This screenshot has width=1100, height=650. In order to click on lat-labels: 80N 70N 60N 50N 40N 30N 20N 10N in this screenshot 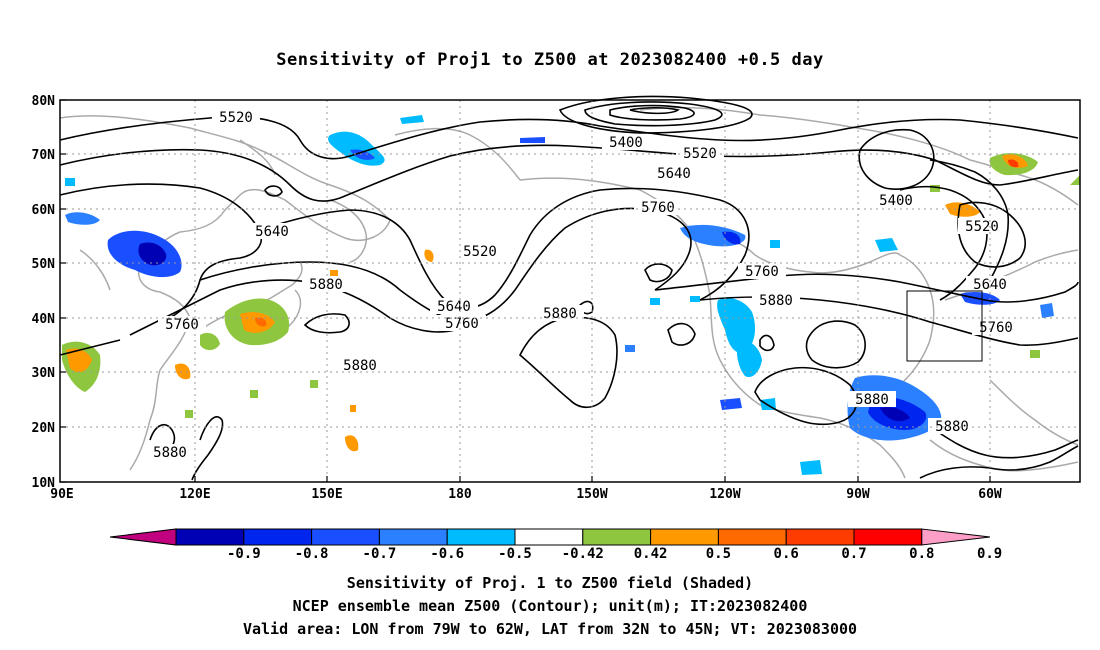, I will do `click(44, 292)`.